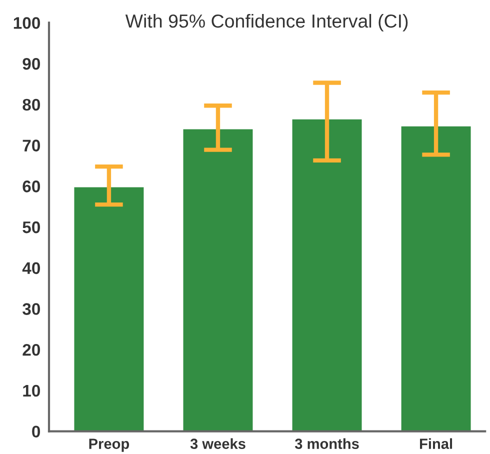  Describe the element at coordinates (218, 443) in the screenshot. I see `x-tick-label: 3 weeks` at that location.